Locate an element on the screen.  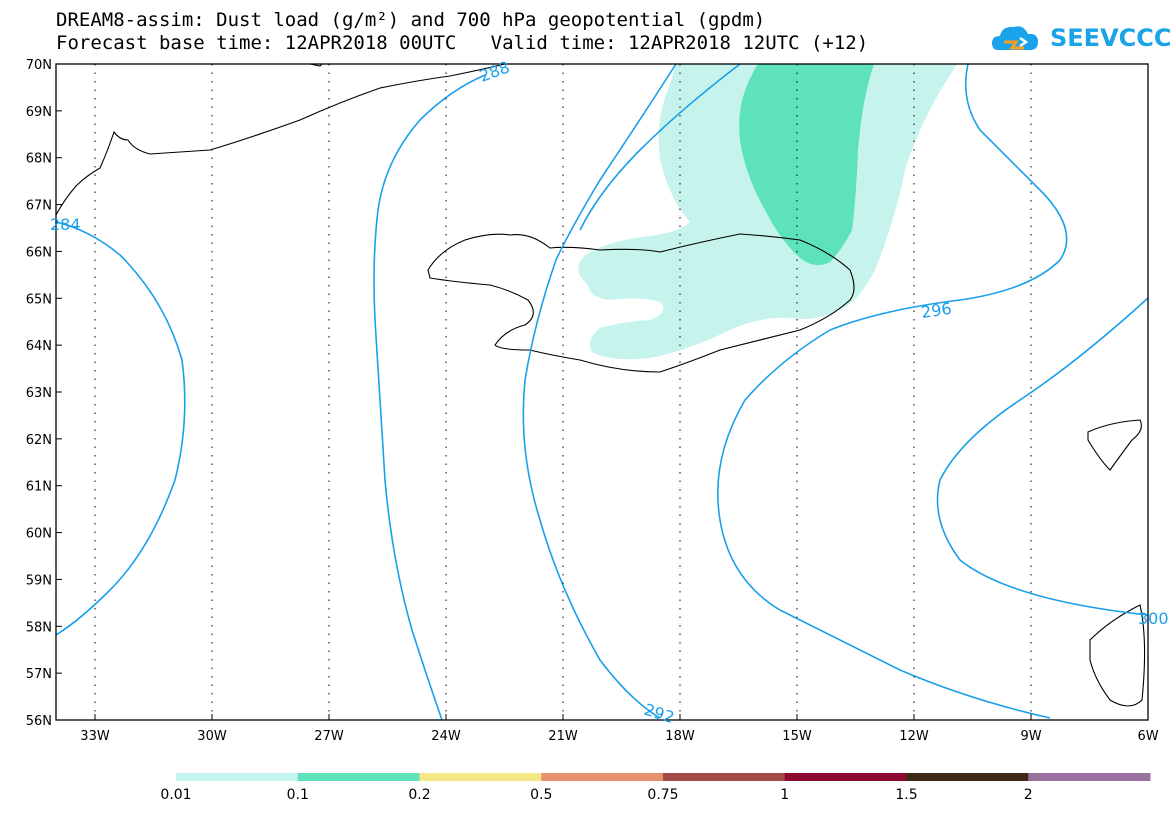
colorbar-label: 1.5 is located at coordinates (906, 795).